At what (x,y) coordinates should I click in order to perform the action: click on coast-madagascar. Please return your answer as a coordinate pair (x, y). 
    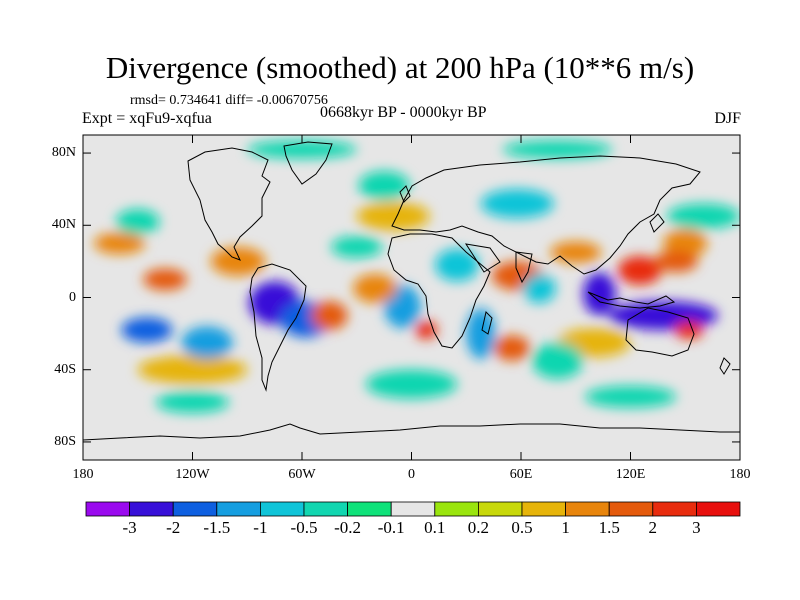
    Looking at the image, I should click on (487, 323).